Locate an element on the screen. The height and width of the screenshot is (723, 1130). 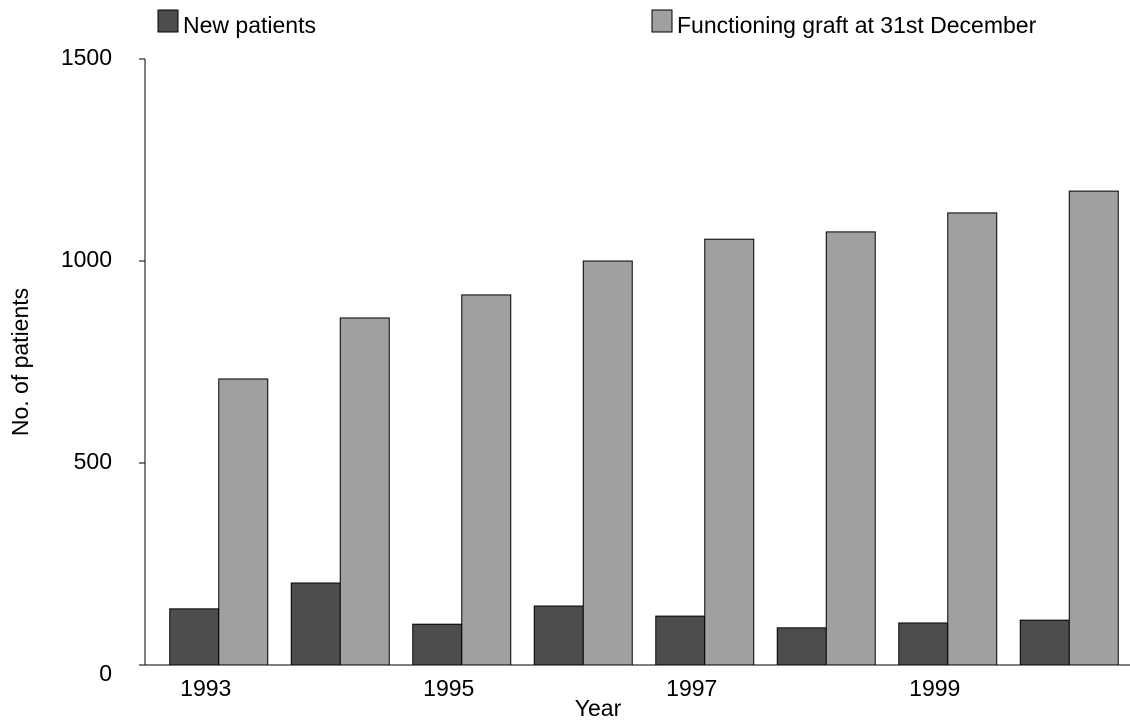
y-tick-label: 0 is located at coordinates (105, 673).